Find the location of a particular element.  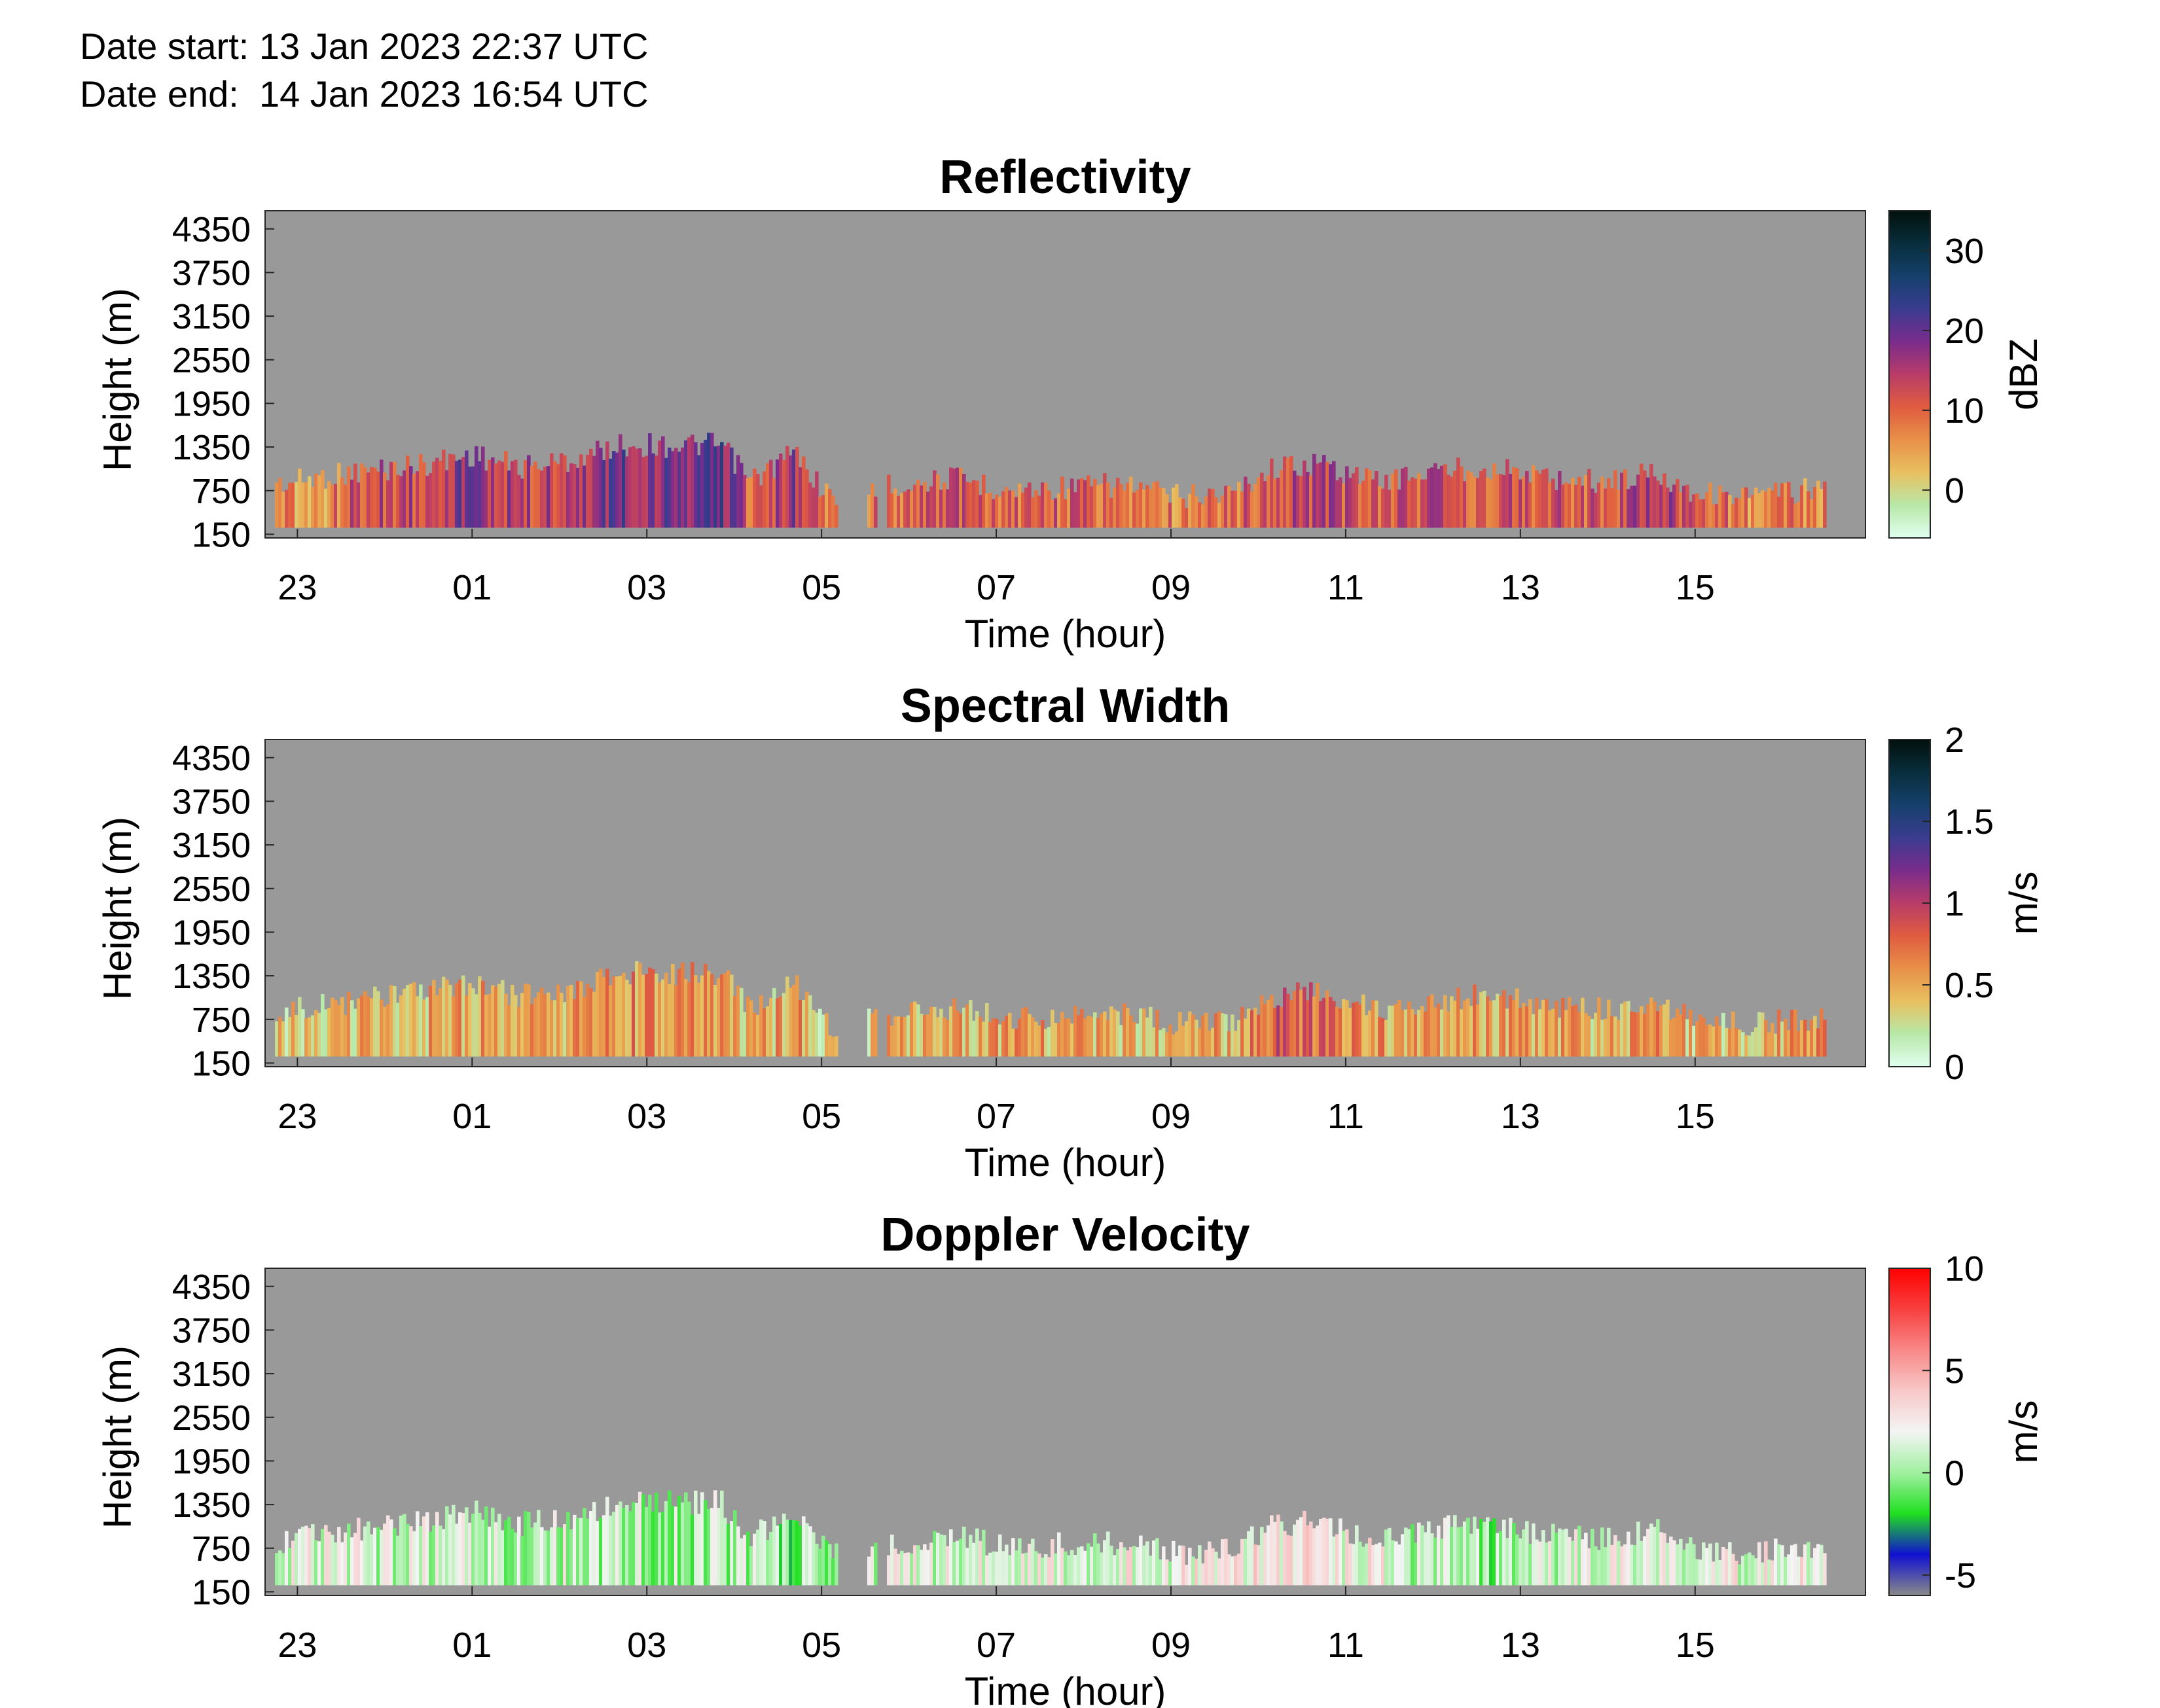

x-tick-label: 05 is located at coordinates (821, 1117).